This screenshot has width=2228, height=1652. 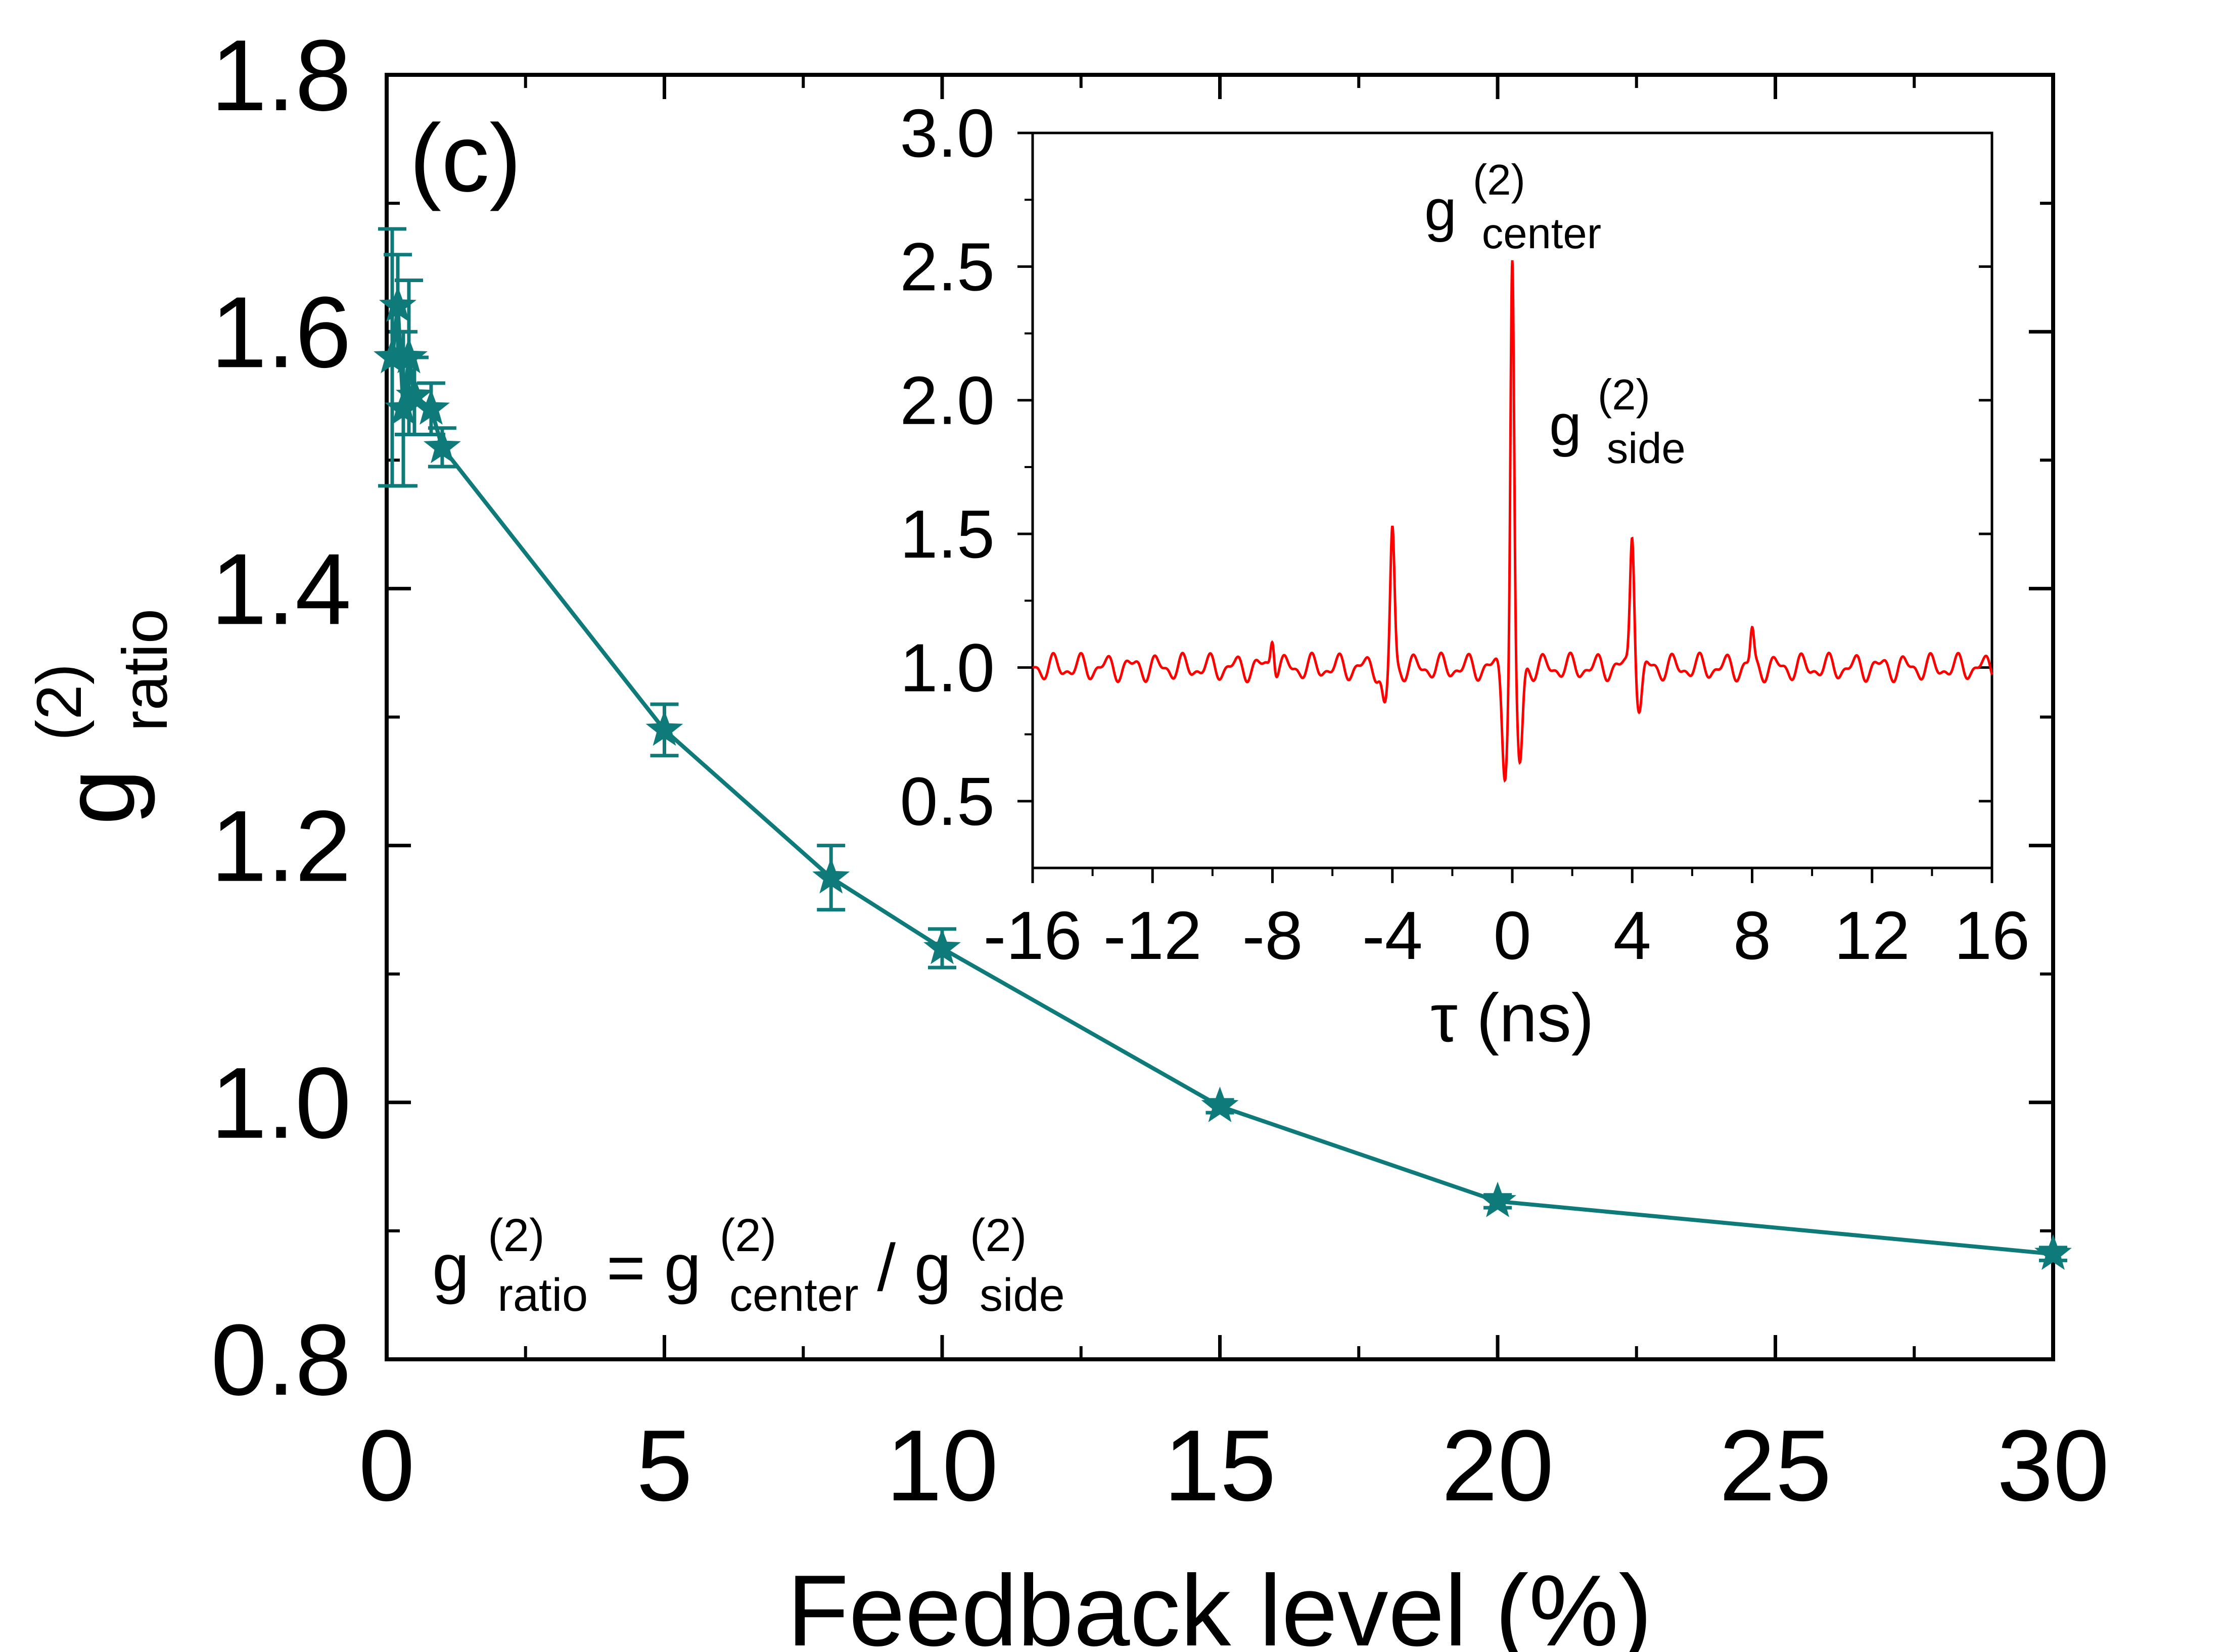 I want to click on y-axis-label-base: g, so click(x=100, y=797).